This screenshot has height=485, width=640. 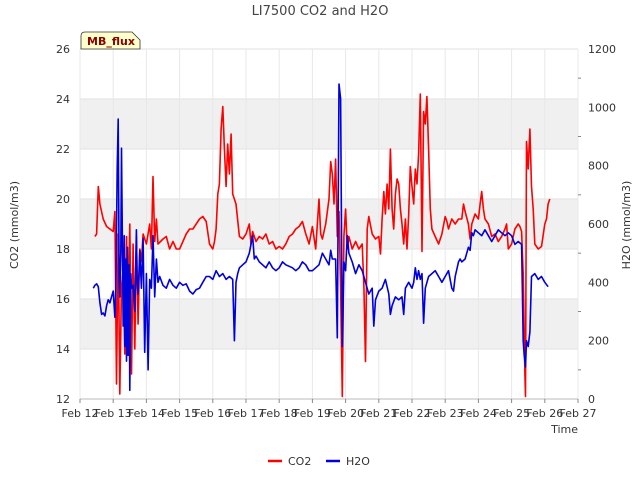 I want to click on x-tick-label: Feb 22, so click(x=412, y=413).